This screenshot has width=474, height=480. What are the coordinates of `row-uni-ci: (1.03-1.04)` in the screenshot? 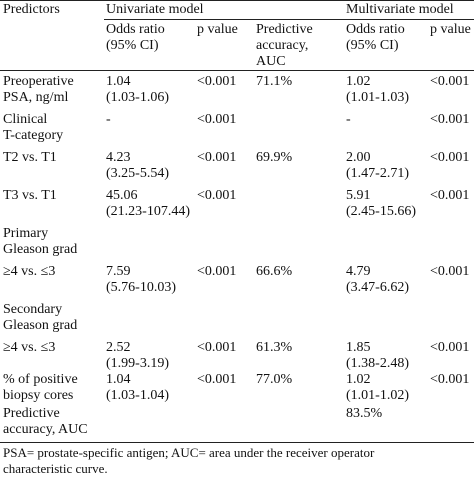 It's located at (137, 395).